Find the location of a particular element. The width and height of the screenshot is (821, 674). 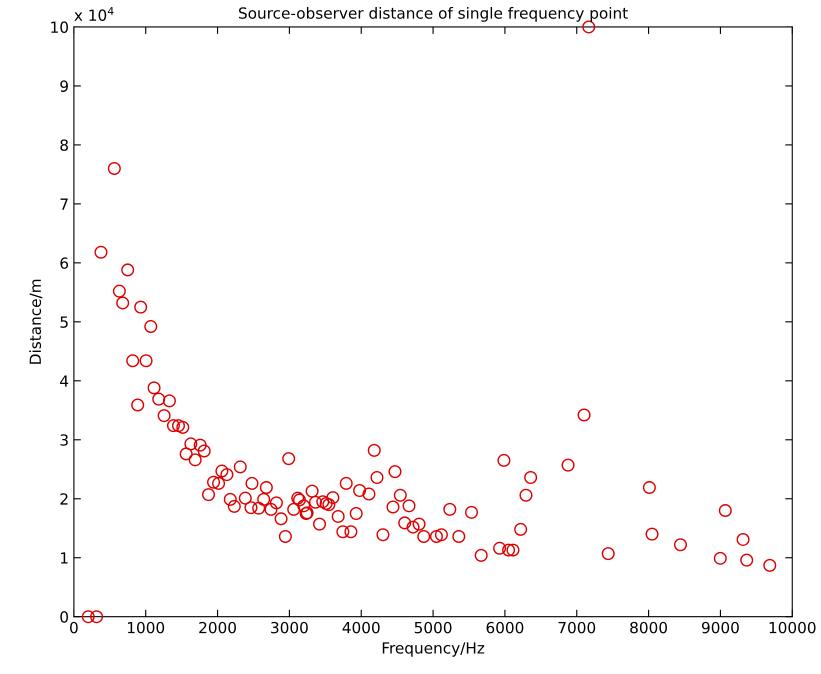

y-tick-label: 5 is located at coordinates (64, 322).